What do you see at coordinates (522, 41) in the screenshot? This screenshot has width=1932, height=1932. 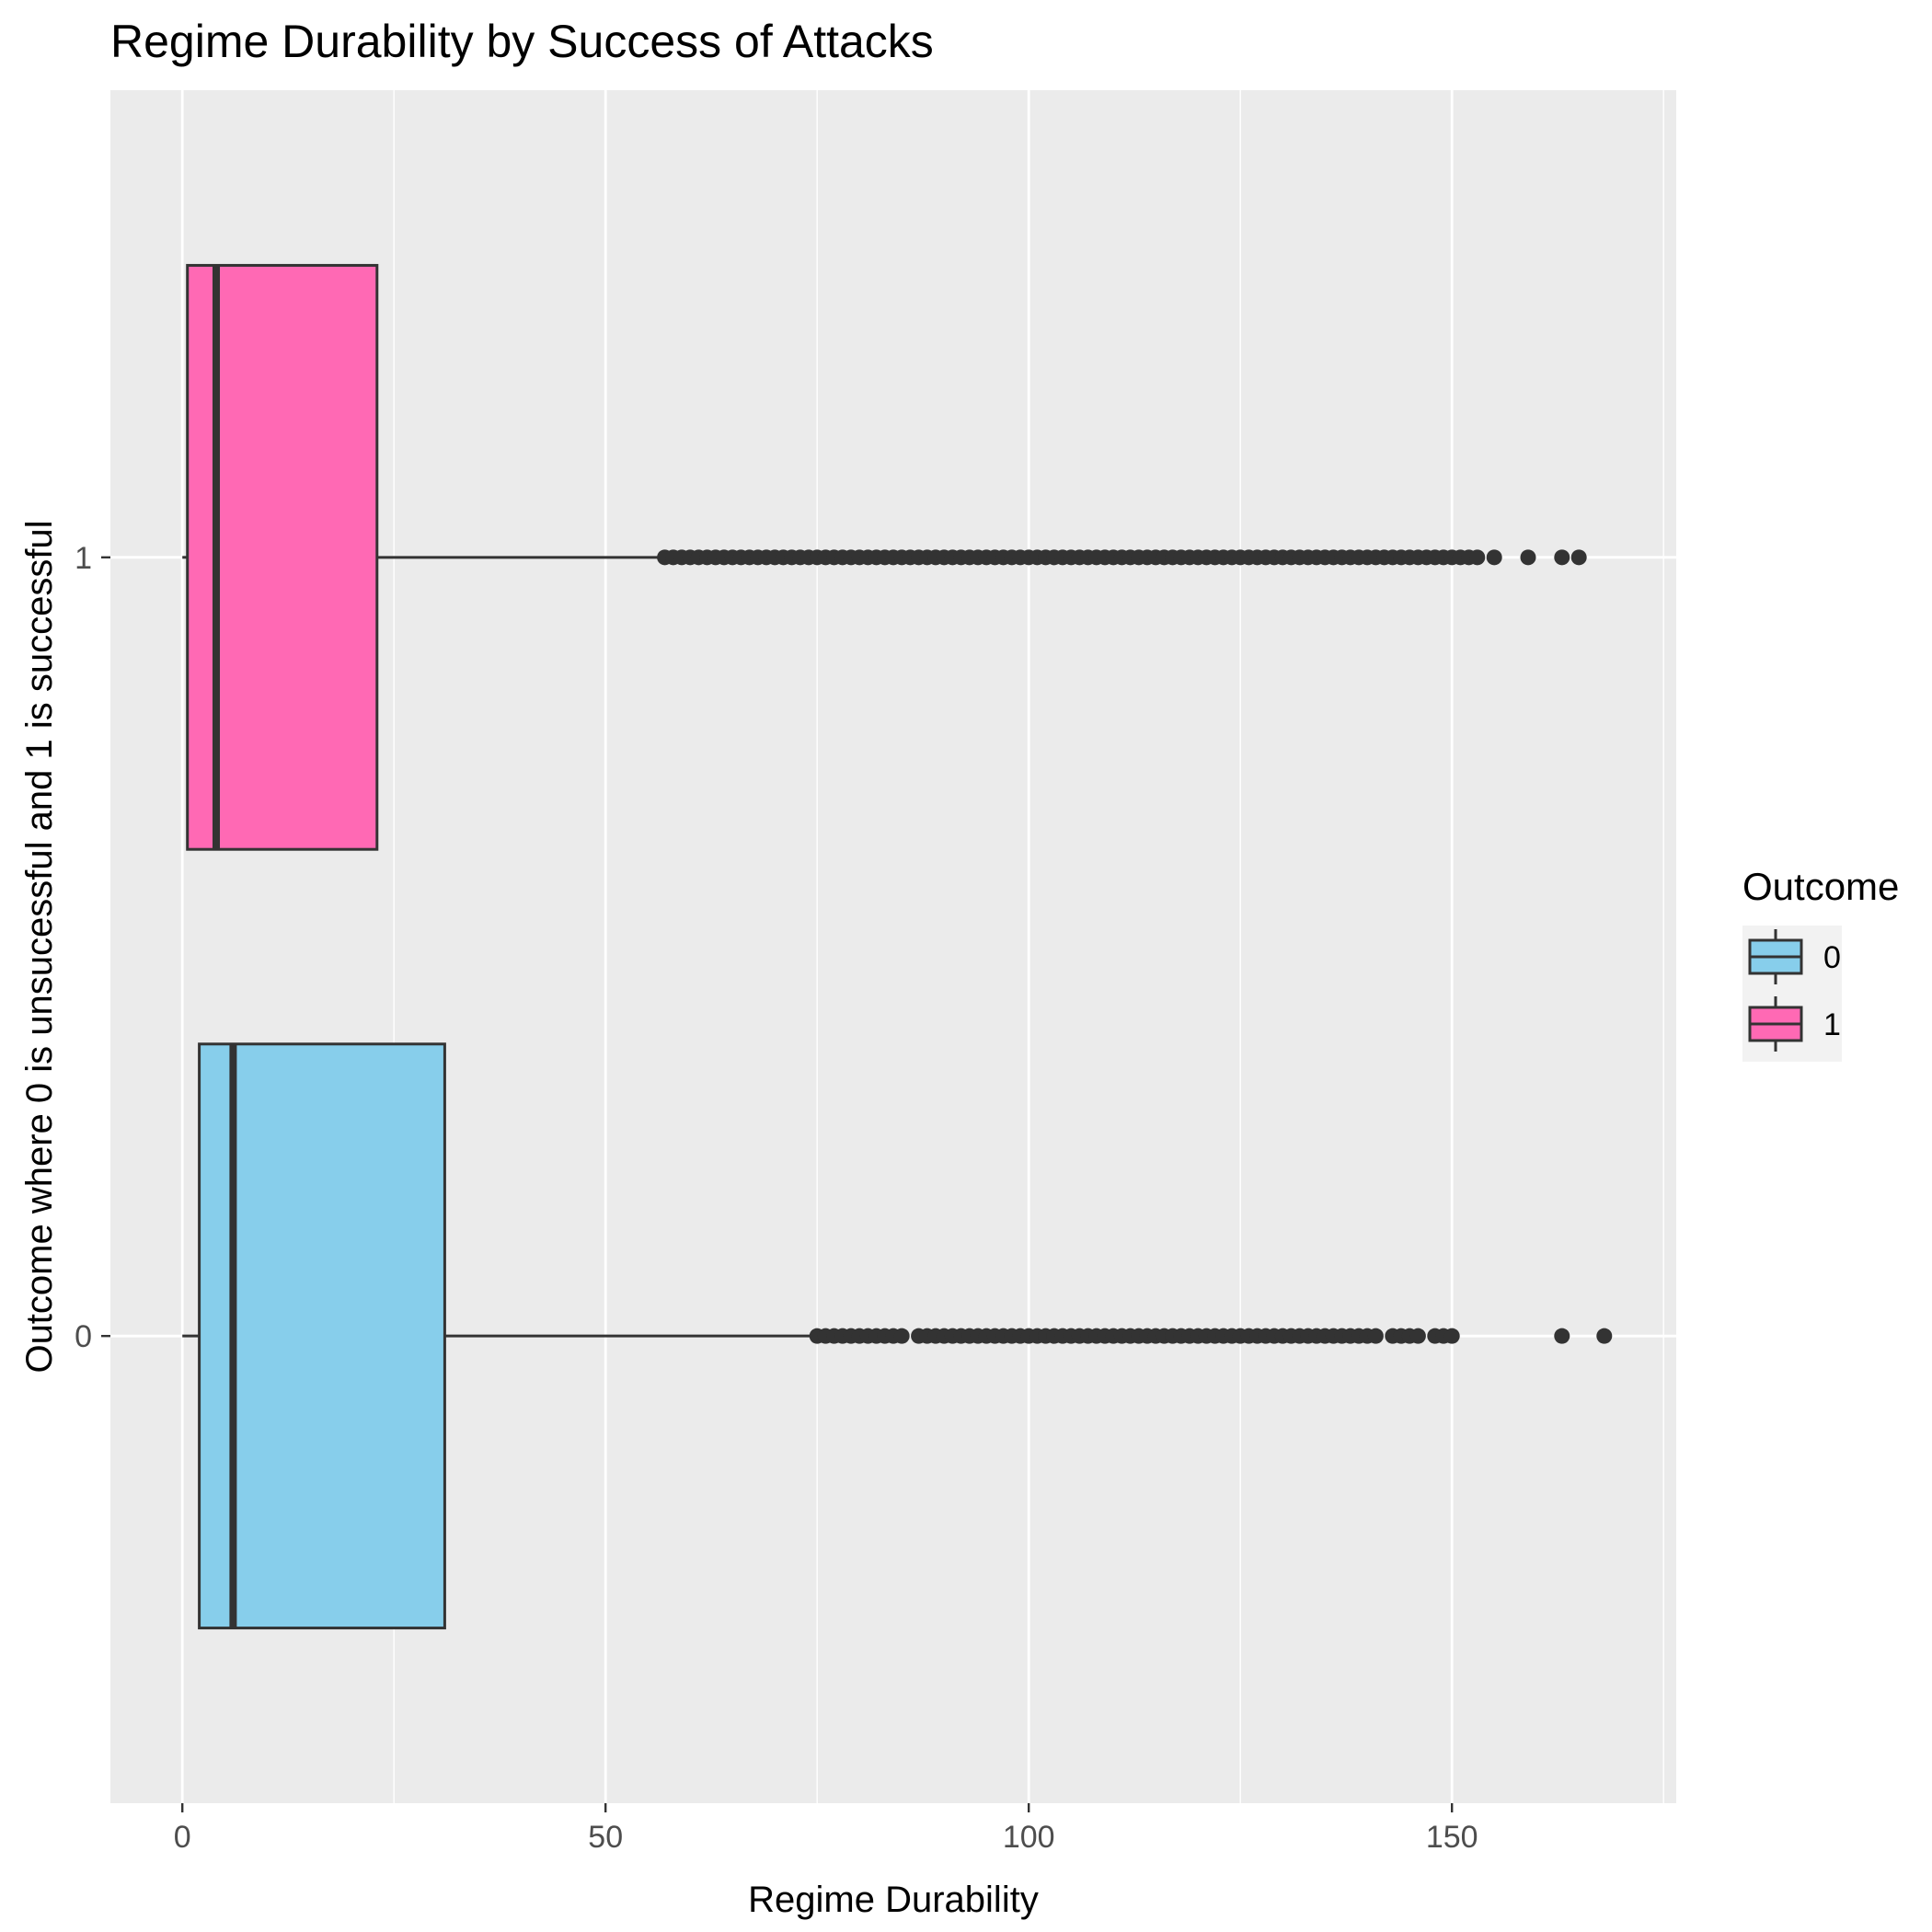 I see `chart-title: Regime Durability by Success of Attacks` at bounding box center [522, 41].